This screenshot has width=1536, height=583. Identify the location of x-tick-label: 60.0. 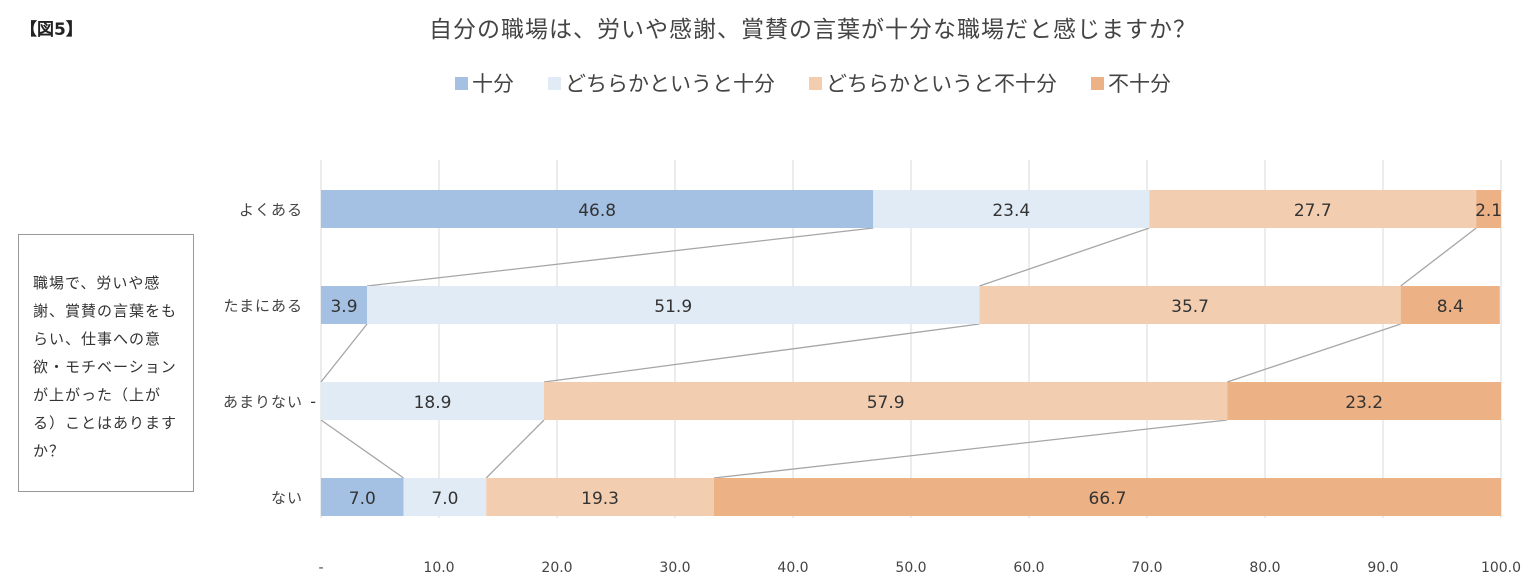
(1028, 568).